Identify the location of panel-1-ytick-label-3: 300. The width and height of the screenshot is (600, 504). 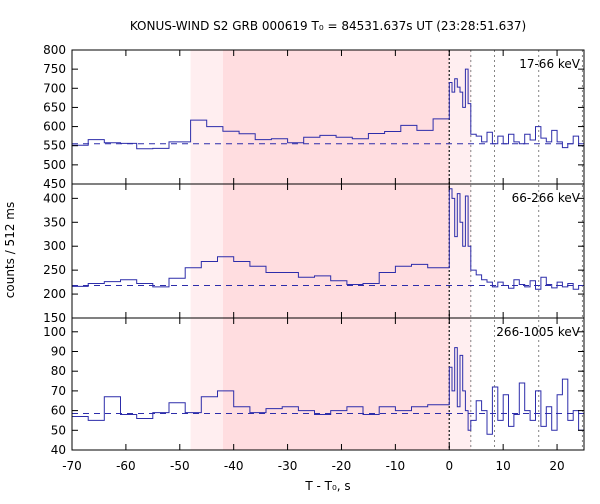
(54, 246).